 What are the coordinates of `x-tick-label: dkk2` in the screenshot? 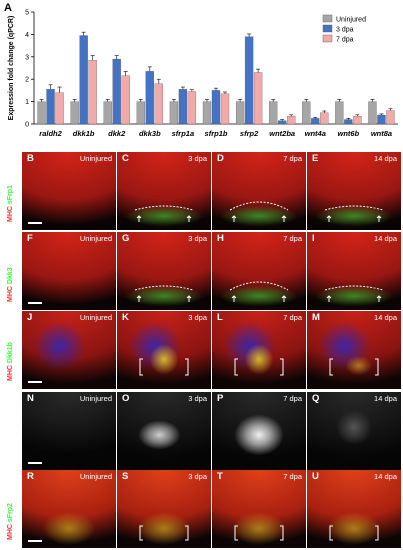 It's located at (117, 133).